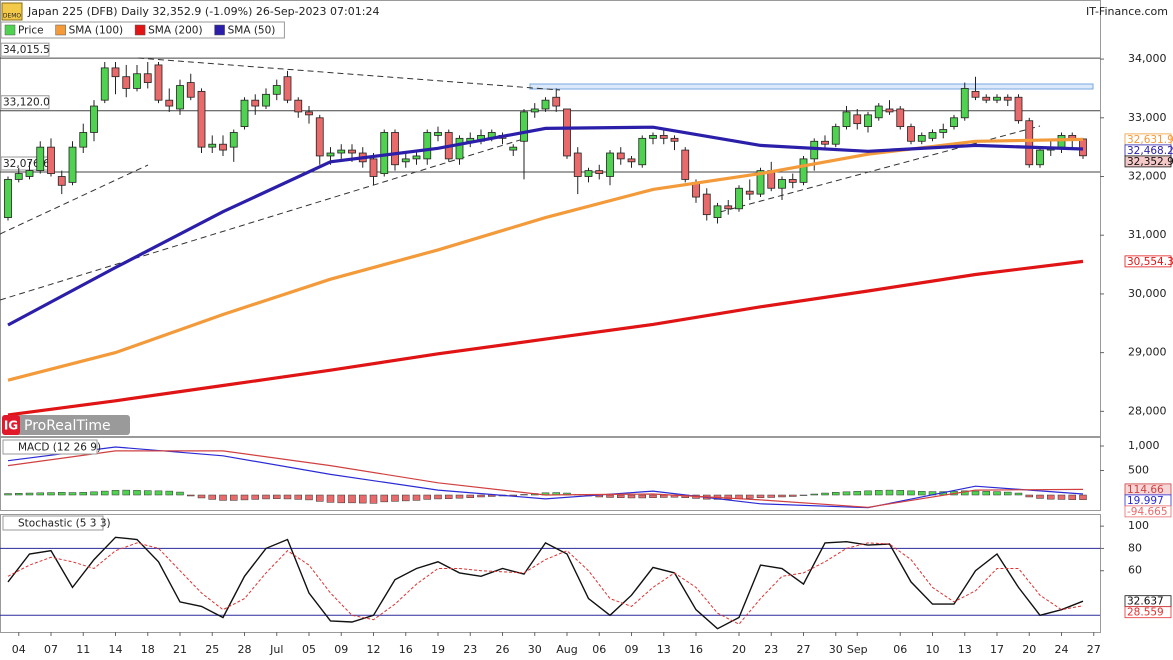 The height and width of the screenshot is (660, 1173). Describe the element at coordinates (771, 649) in the screenshot. I see `x-tick-label: 23` at that location.